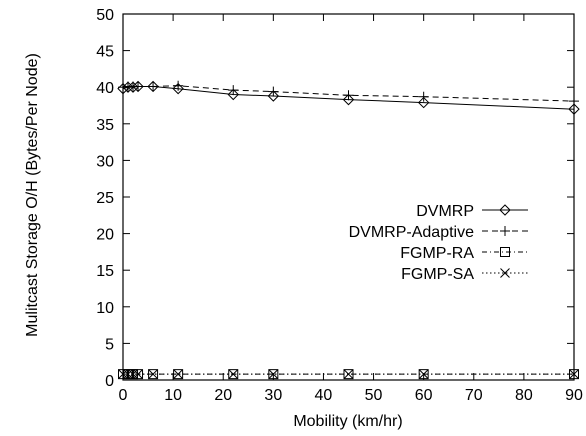  Describe the element at coordinates (109, 381) in the screenshot. I see `y-tick-label: 0` at that location.